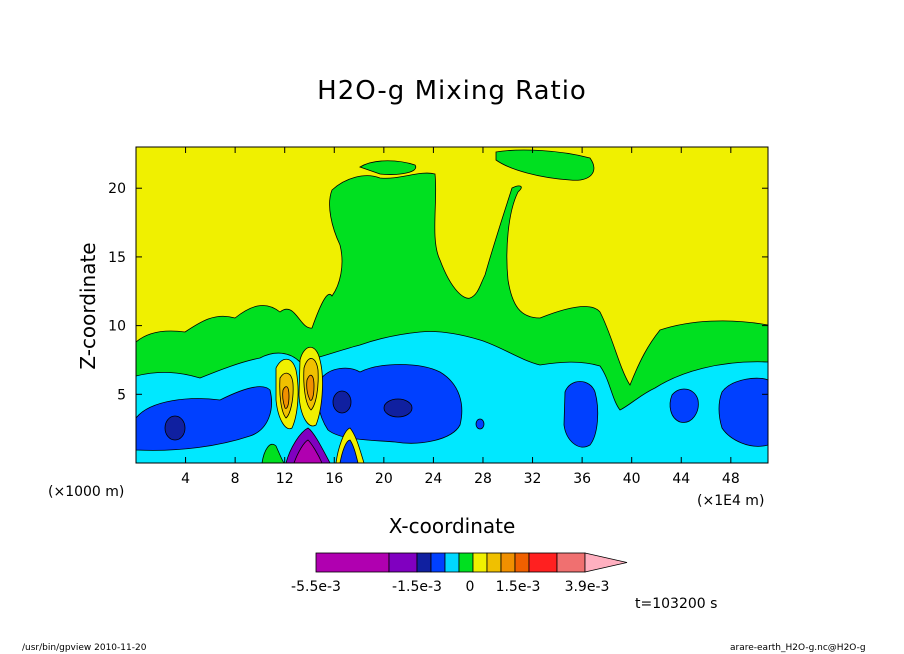  What do you see at coordinates (798, 648) in the screenshot?
I see `footer-right: arare-earth_H2O-g.nc@H2O-g` at bounding box center [798, 648].